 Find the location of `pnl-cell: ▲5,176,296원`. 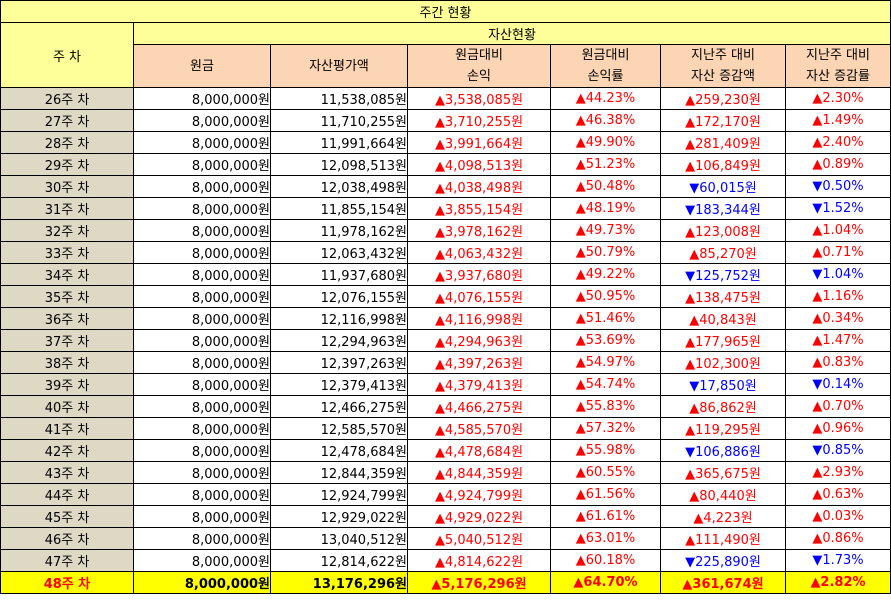

pnl-cell: ▲5,176,296원 is located at coordinates (479, 582).